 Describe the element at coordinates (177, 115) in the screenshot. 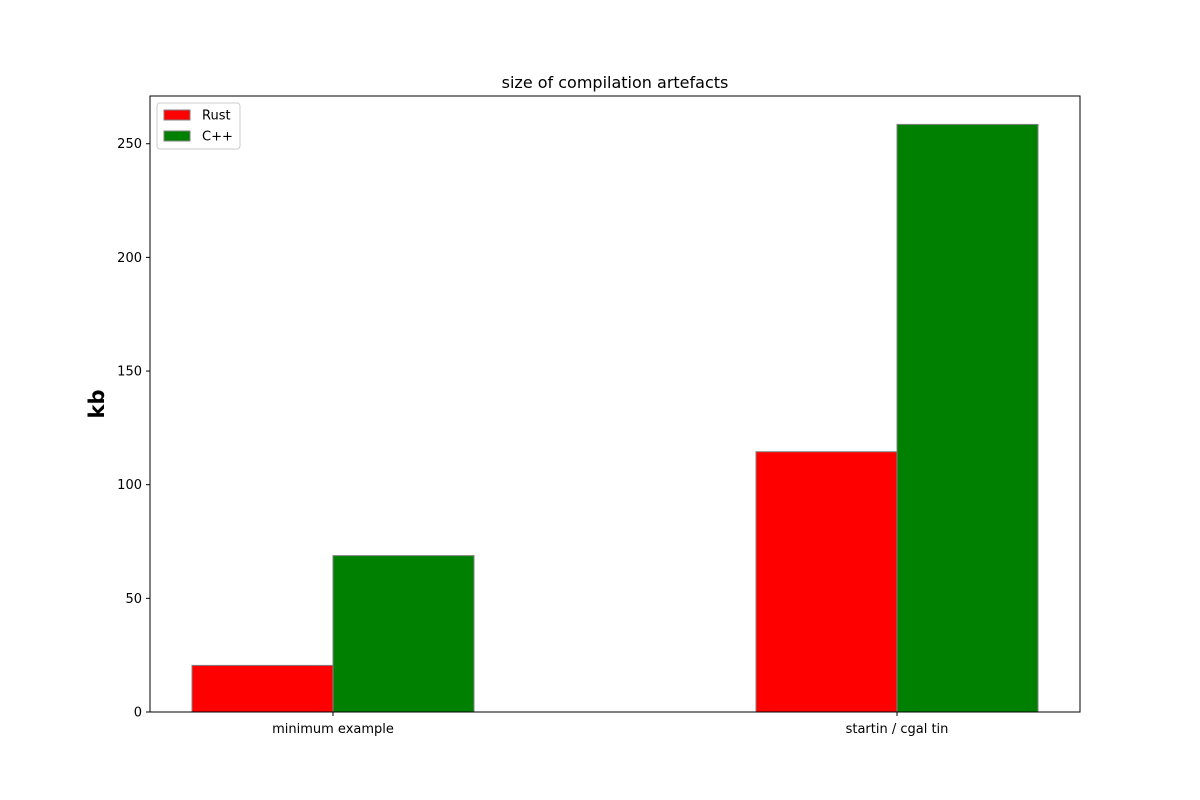

I see `legend-swatch-rust` at that location.